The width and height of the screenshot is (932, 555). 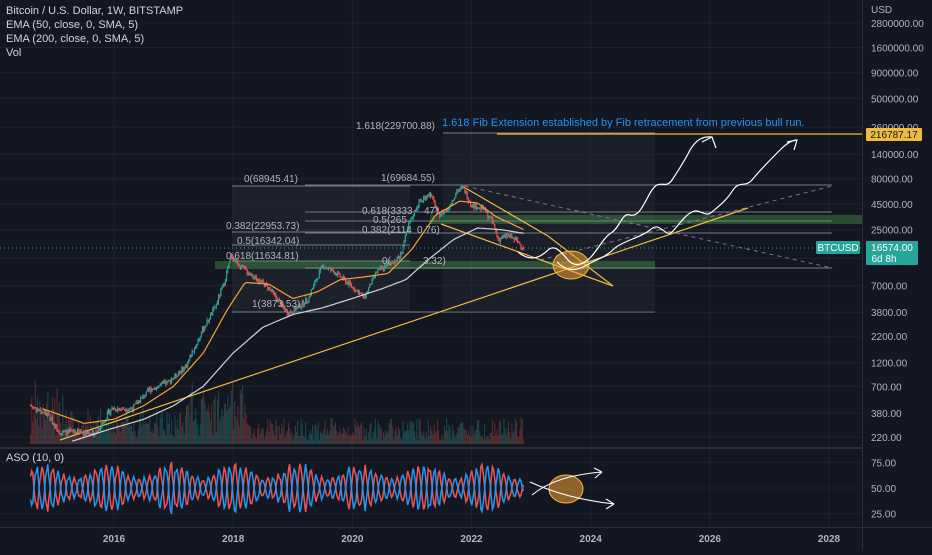 What do you see at coordinates (527, 255) in the screenshot?
I see `wedge-lower` at bounding box center [527, 255].